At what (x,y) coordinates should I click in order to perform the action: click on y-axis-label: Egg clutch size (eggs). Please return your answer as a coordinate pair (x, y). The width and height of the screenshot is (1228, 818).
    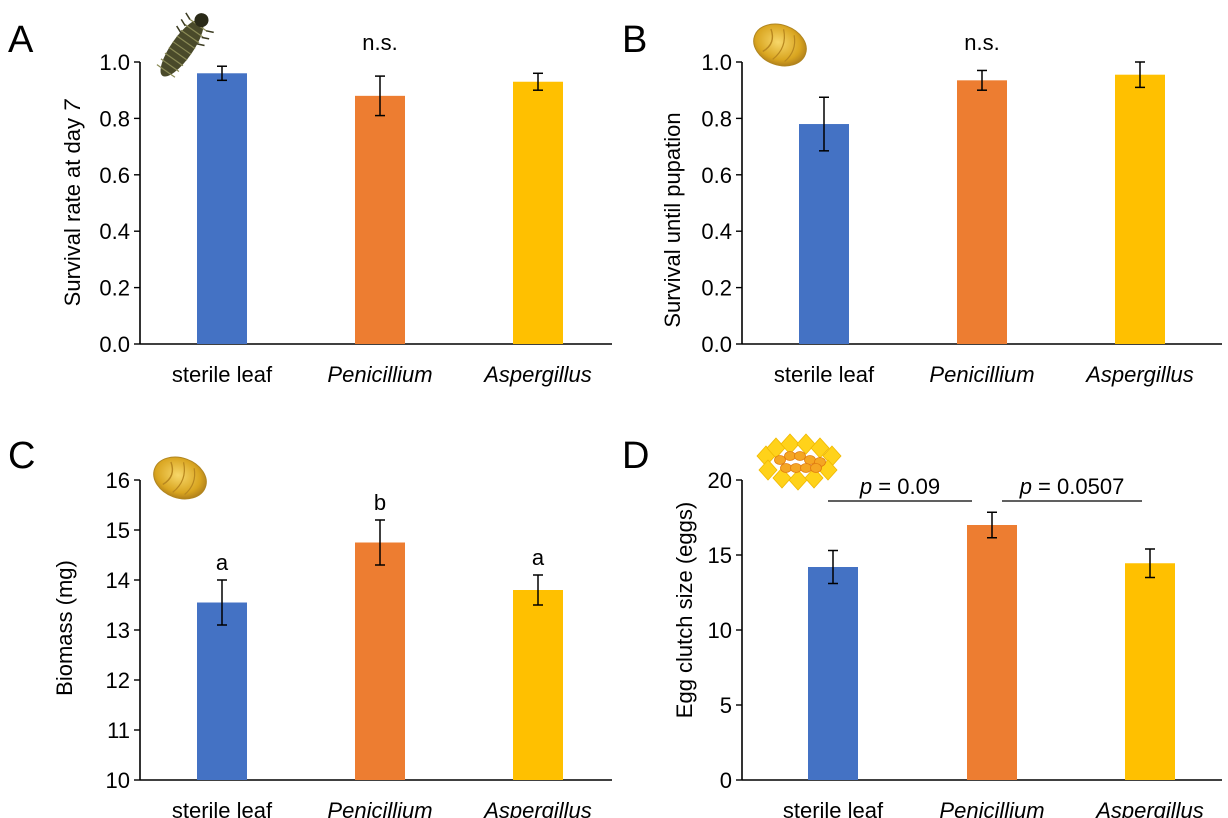
    Looking at the image, I should click on (684, 610).